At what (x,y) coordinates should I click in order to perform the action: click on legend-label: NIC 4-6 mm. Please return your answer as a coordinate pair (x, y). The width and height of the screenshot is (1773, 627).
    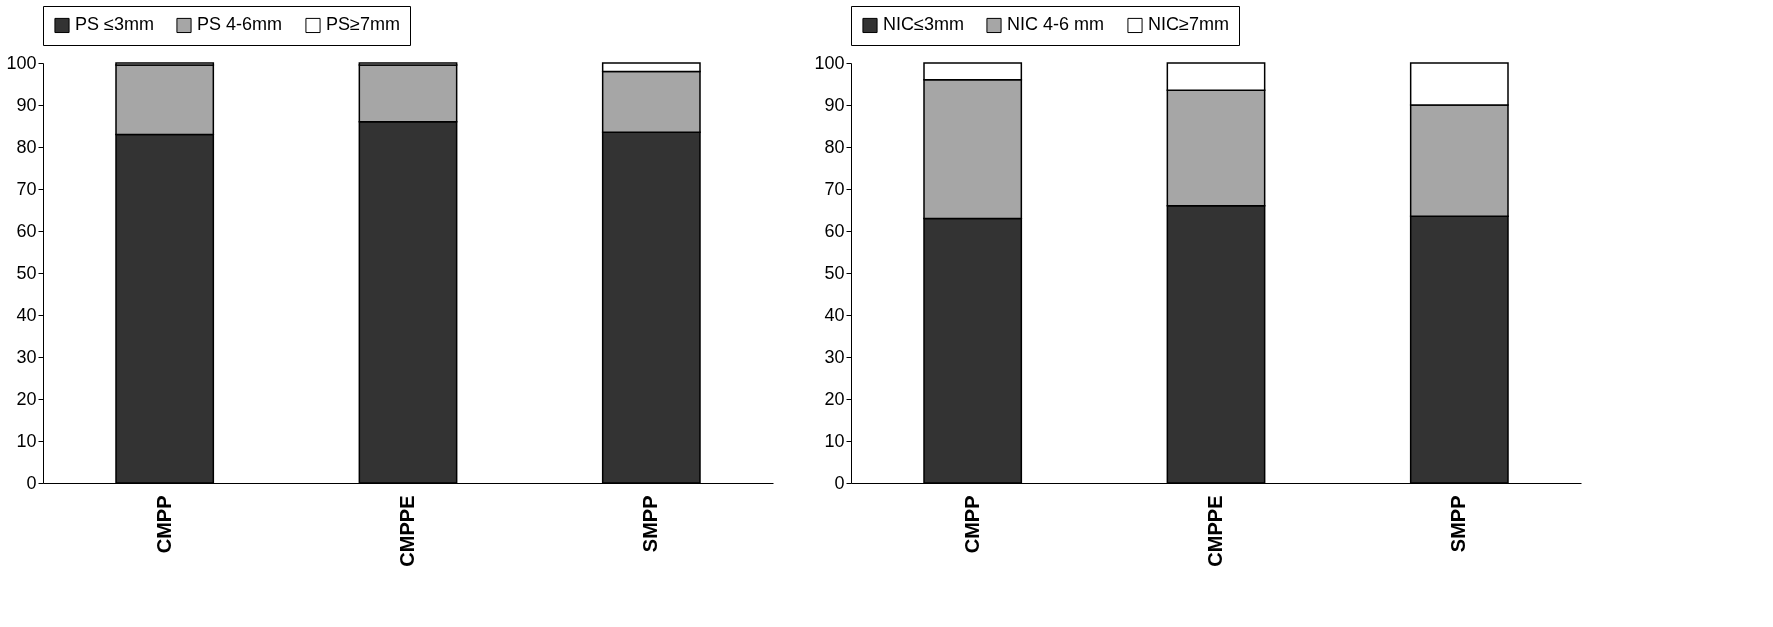
    Looking at the image, I should click on (1056, 24).